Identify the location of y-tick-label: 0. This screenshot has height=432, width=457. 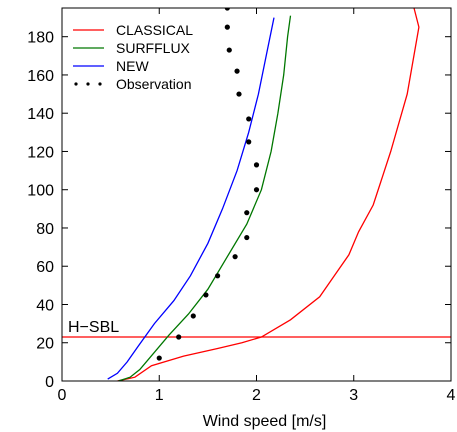
(49, 382).